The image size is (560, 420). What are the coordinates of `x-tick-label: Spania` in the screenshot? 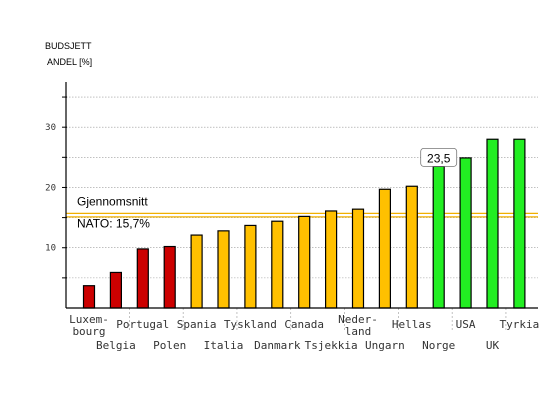 It's located at (197, 324).